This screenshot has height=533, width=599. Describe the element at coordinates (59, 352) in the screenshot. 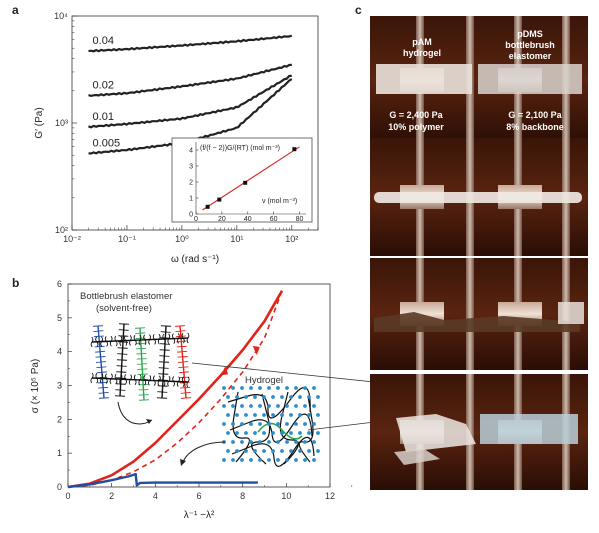

I see `panel-b-y-tick-label: 4` at that location.